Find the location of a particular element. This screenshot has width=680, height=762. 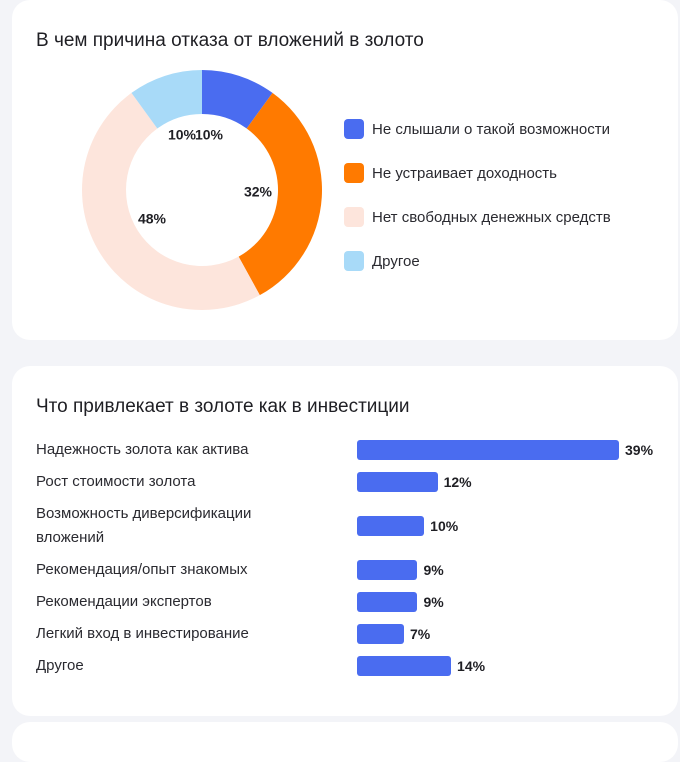

bar-value-label-5: 9% is located at coordinates (433, 602).